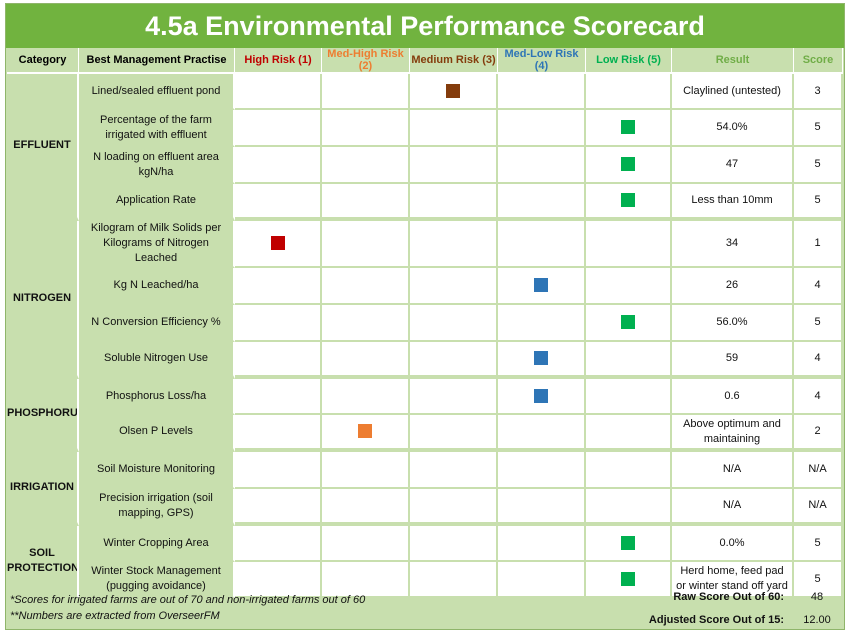 The width and height of the screenshot is (850, 635). I want to click on header-low-risk: Low Risk (5), so click(629, 61).